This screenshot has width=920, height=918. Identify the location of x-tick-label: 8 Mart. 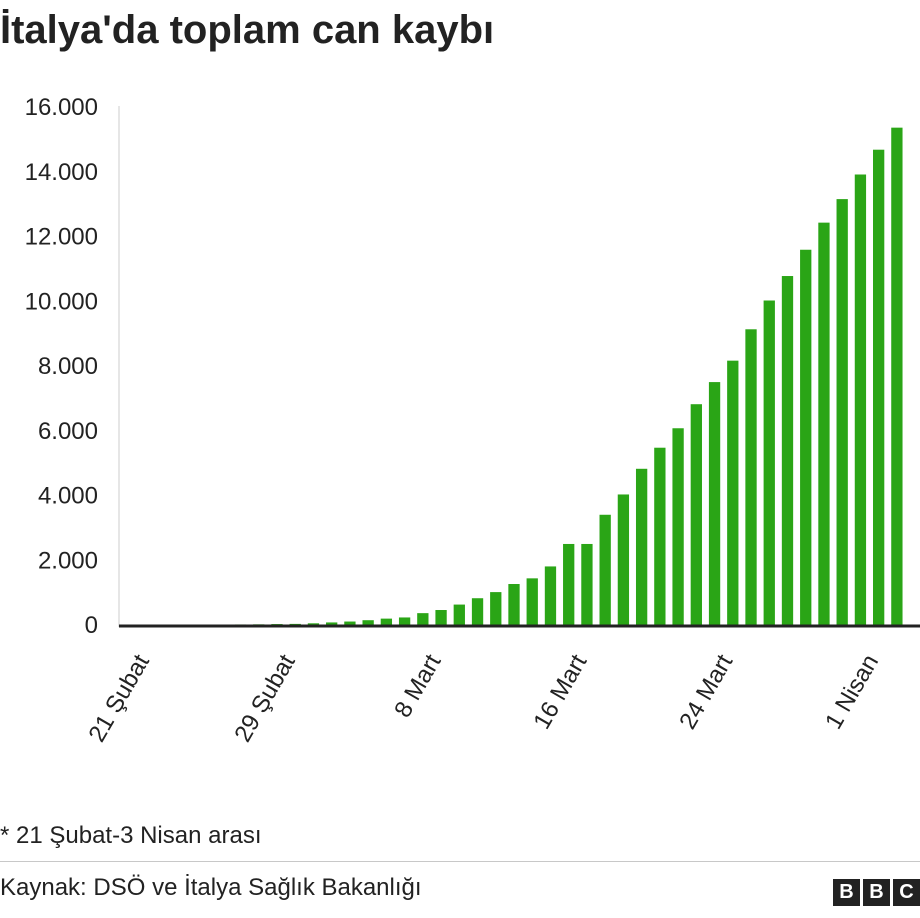
(418, 686).